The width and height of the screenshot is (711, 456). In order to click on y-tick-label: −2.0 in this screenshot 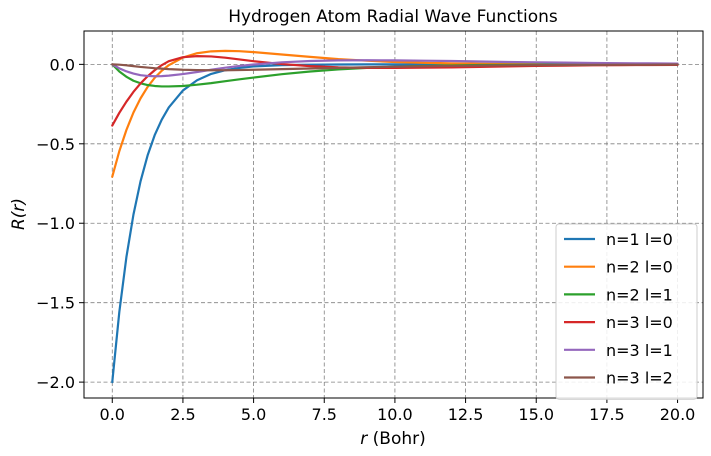, I will do `click(55, 382)`.